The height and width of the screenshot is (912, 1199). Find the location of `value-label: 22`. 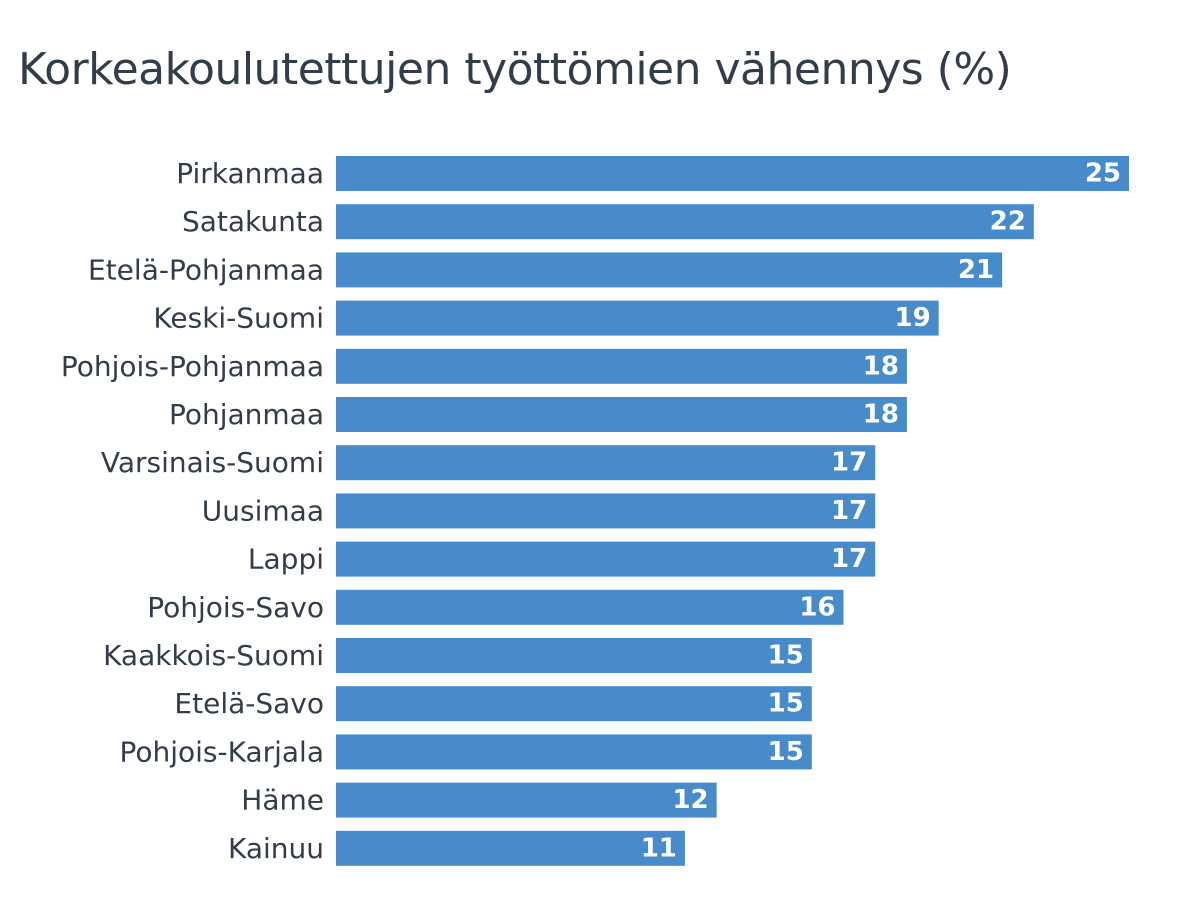

value-label: 22 is located at coordinates (1008, 222).